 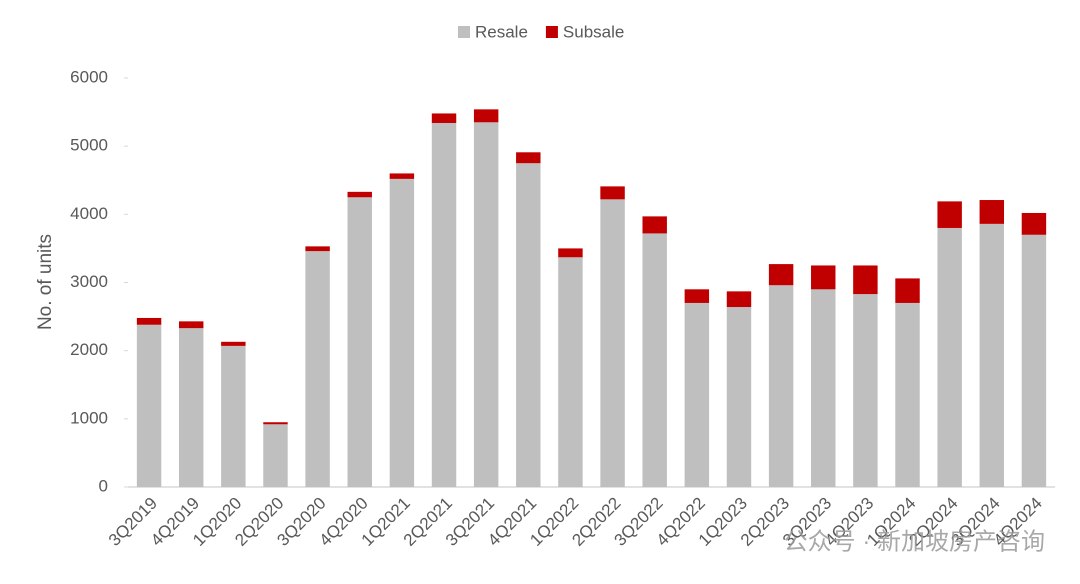 What do you see at coordinates (89, 417) in the screenshot?
I see `y-tick-label: 1000` at bounding box center [89, 417].